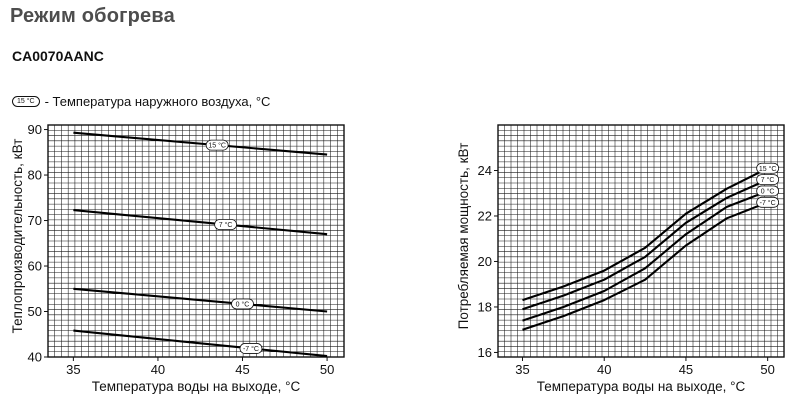 This screenshot has width=800, height=410. I want to click on y-tick-label: 80, so click(35, 175).